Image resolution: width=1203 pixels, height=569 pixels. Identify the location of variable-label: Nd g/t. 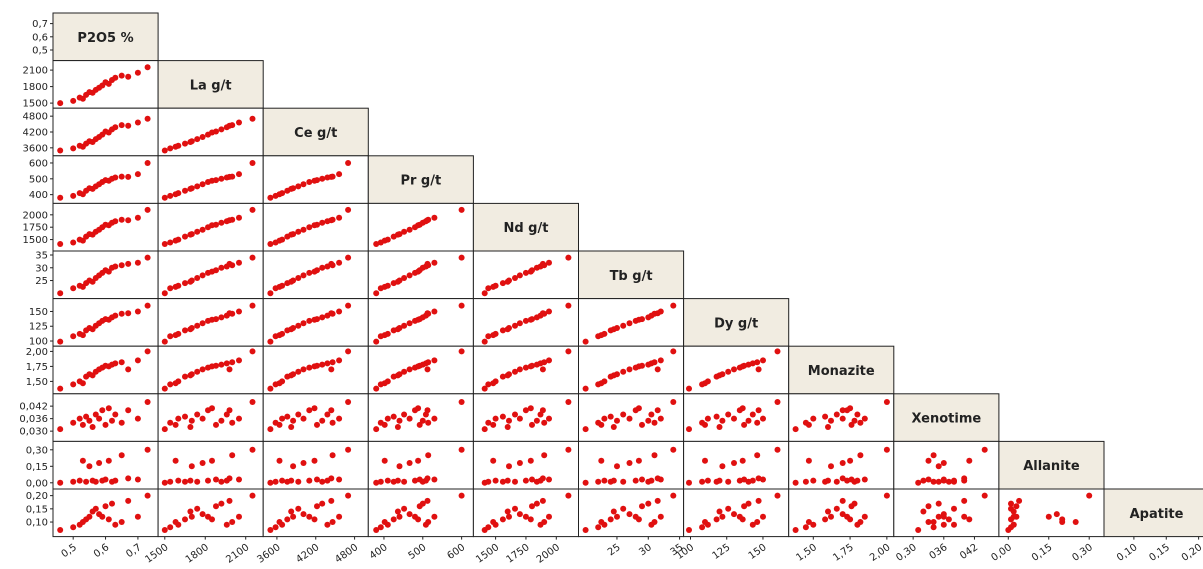
(525, 228).